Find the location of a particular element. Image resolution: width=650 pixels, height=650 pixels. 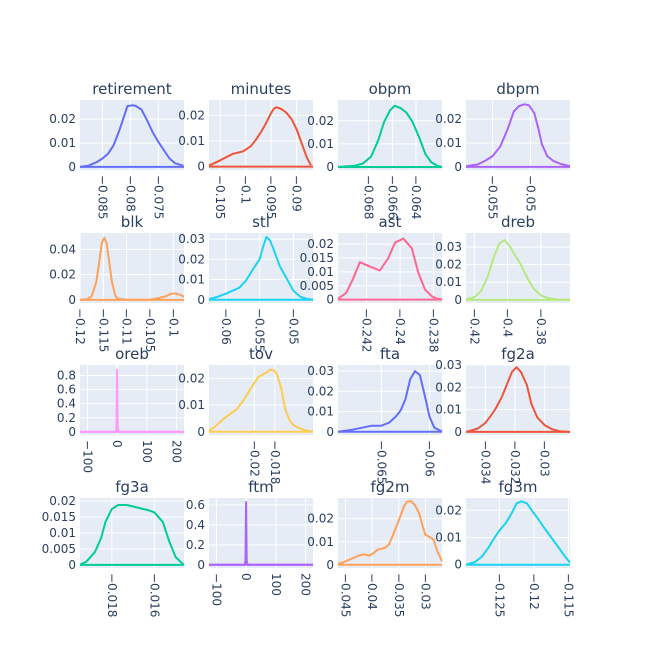

y-tick-label: 0.8 is located at coordinates (66, 376).